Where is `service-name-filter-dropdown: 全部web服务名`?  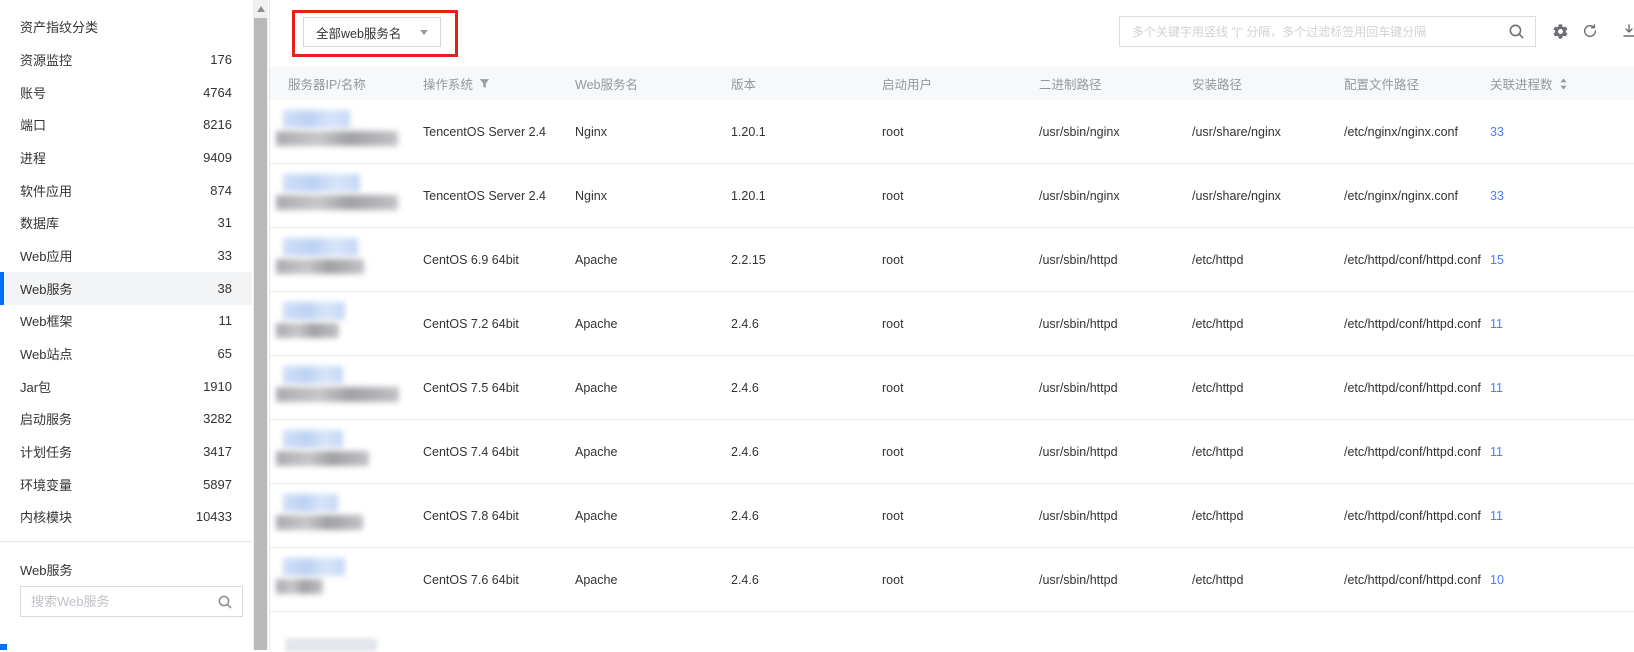 service-name-filter-dropdown: 全部web服务名 is located at coordinates (372, 32).